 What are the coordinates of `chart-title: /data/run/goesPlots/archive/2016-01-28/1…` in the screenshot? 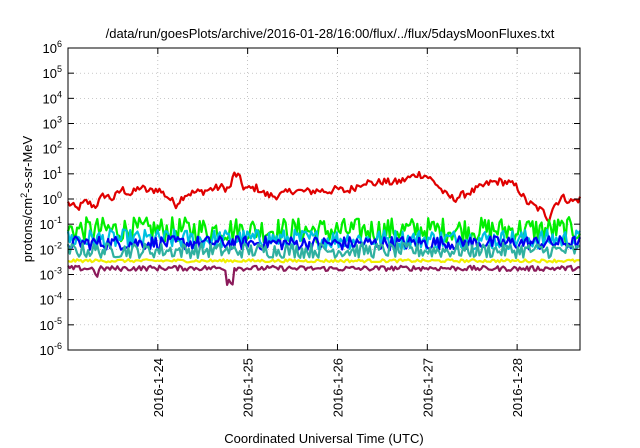 It's located at (330, 33).